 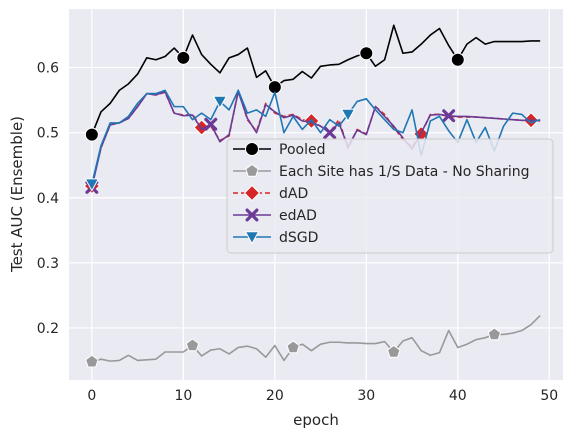 What do you see at coordinates (302, 150) in the screenshot?
I see `legend-label: Pooled` at bounding box center [302, 150].